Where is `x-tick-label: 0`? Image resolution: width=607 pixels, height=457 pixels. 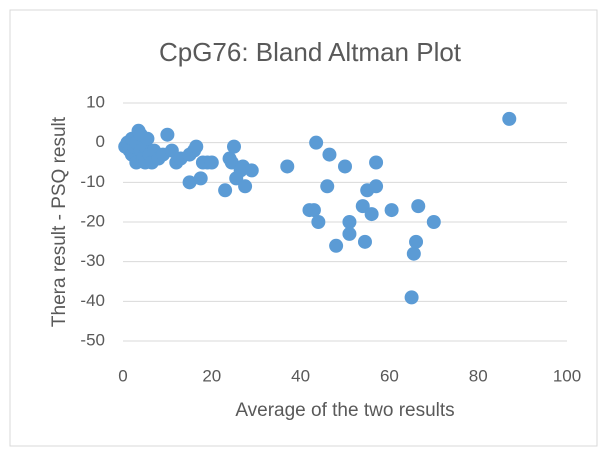 x-tick-label: 0 is located at coordinates (122, 375).